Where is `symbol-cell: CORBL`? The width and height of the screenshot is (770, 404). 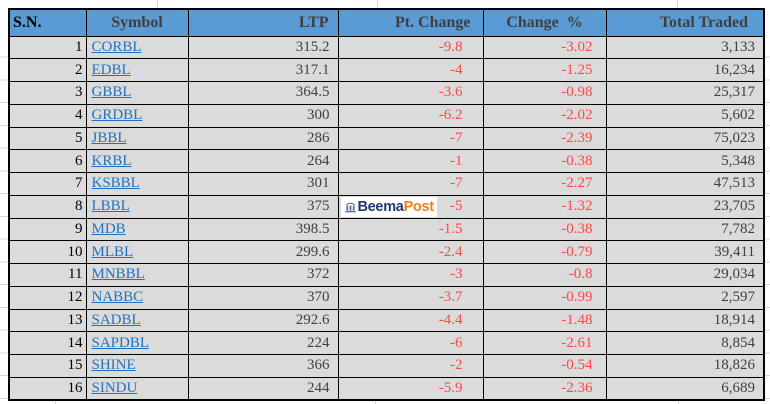
symbol-cell: CORBL is located at coordinates (137, 47).